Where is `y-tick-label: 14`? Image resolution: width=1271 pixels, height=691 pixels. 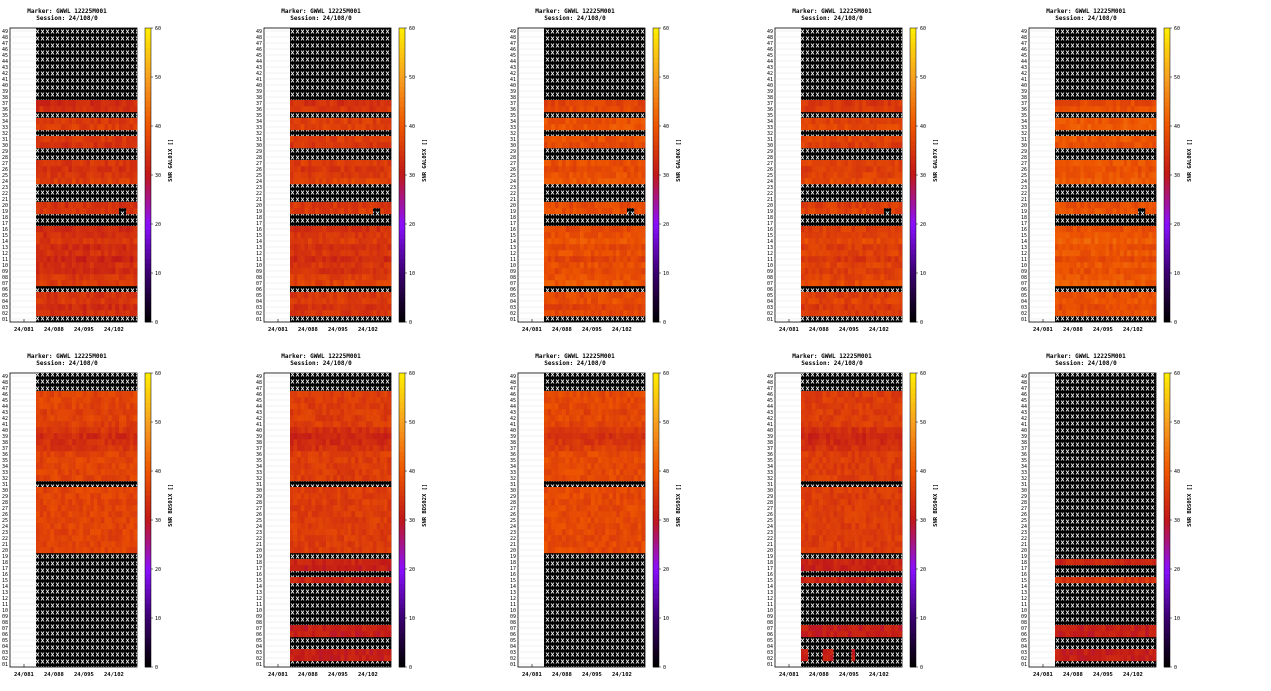 y-tick-label: 14 is located at coordinates (5, 242).